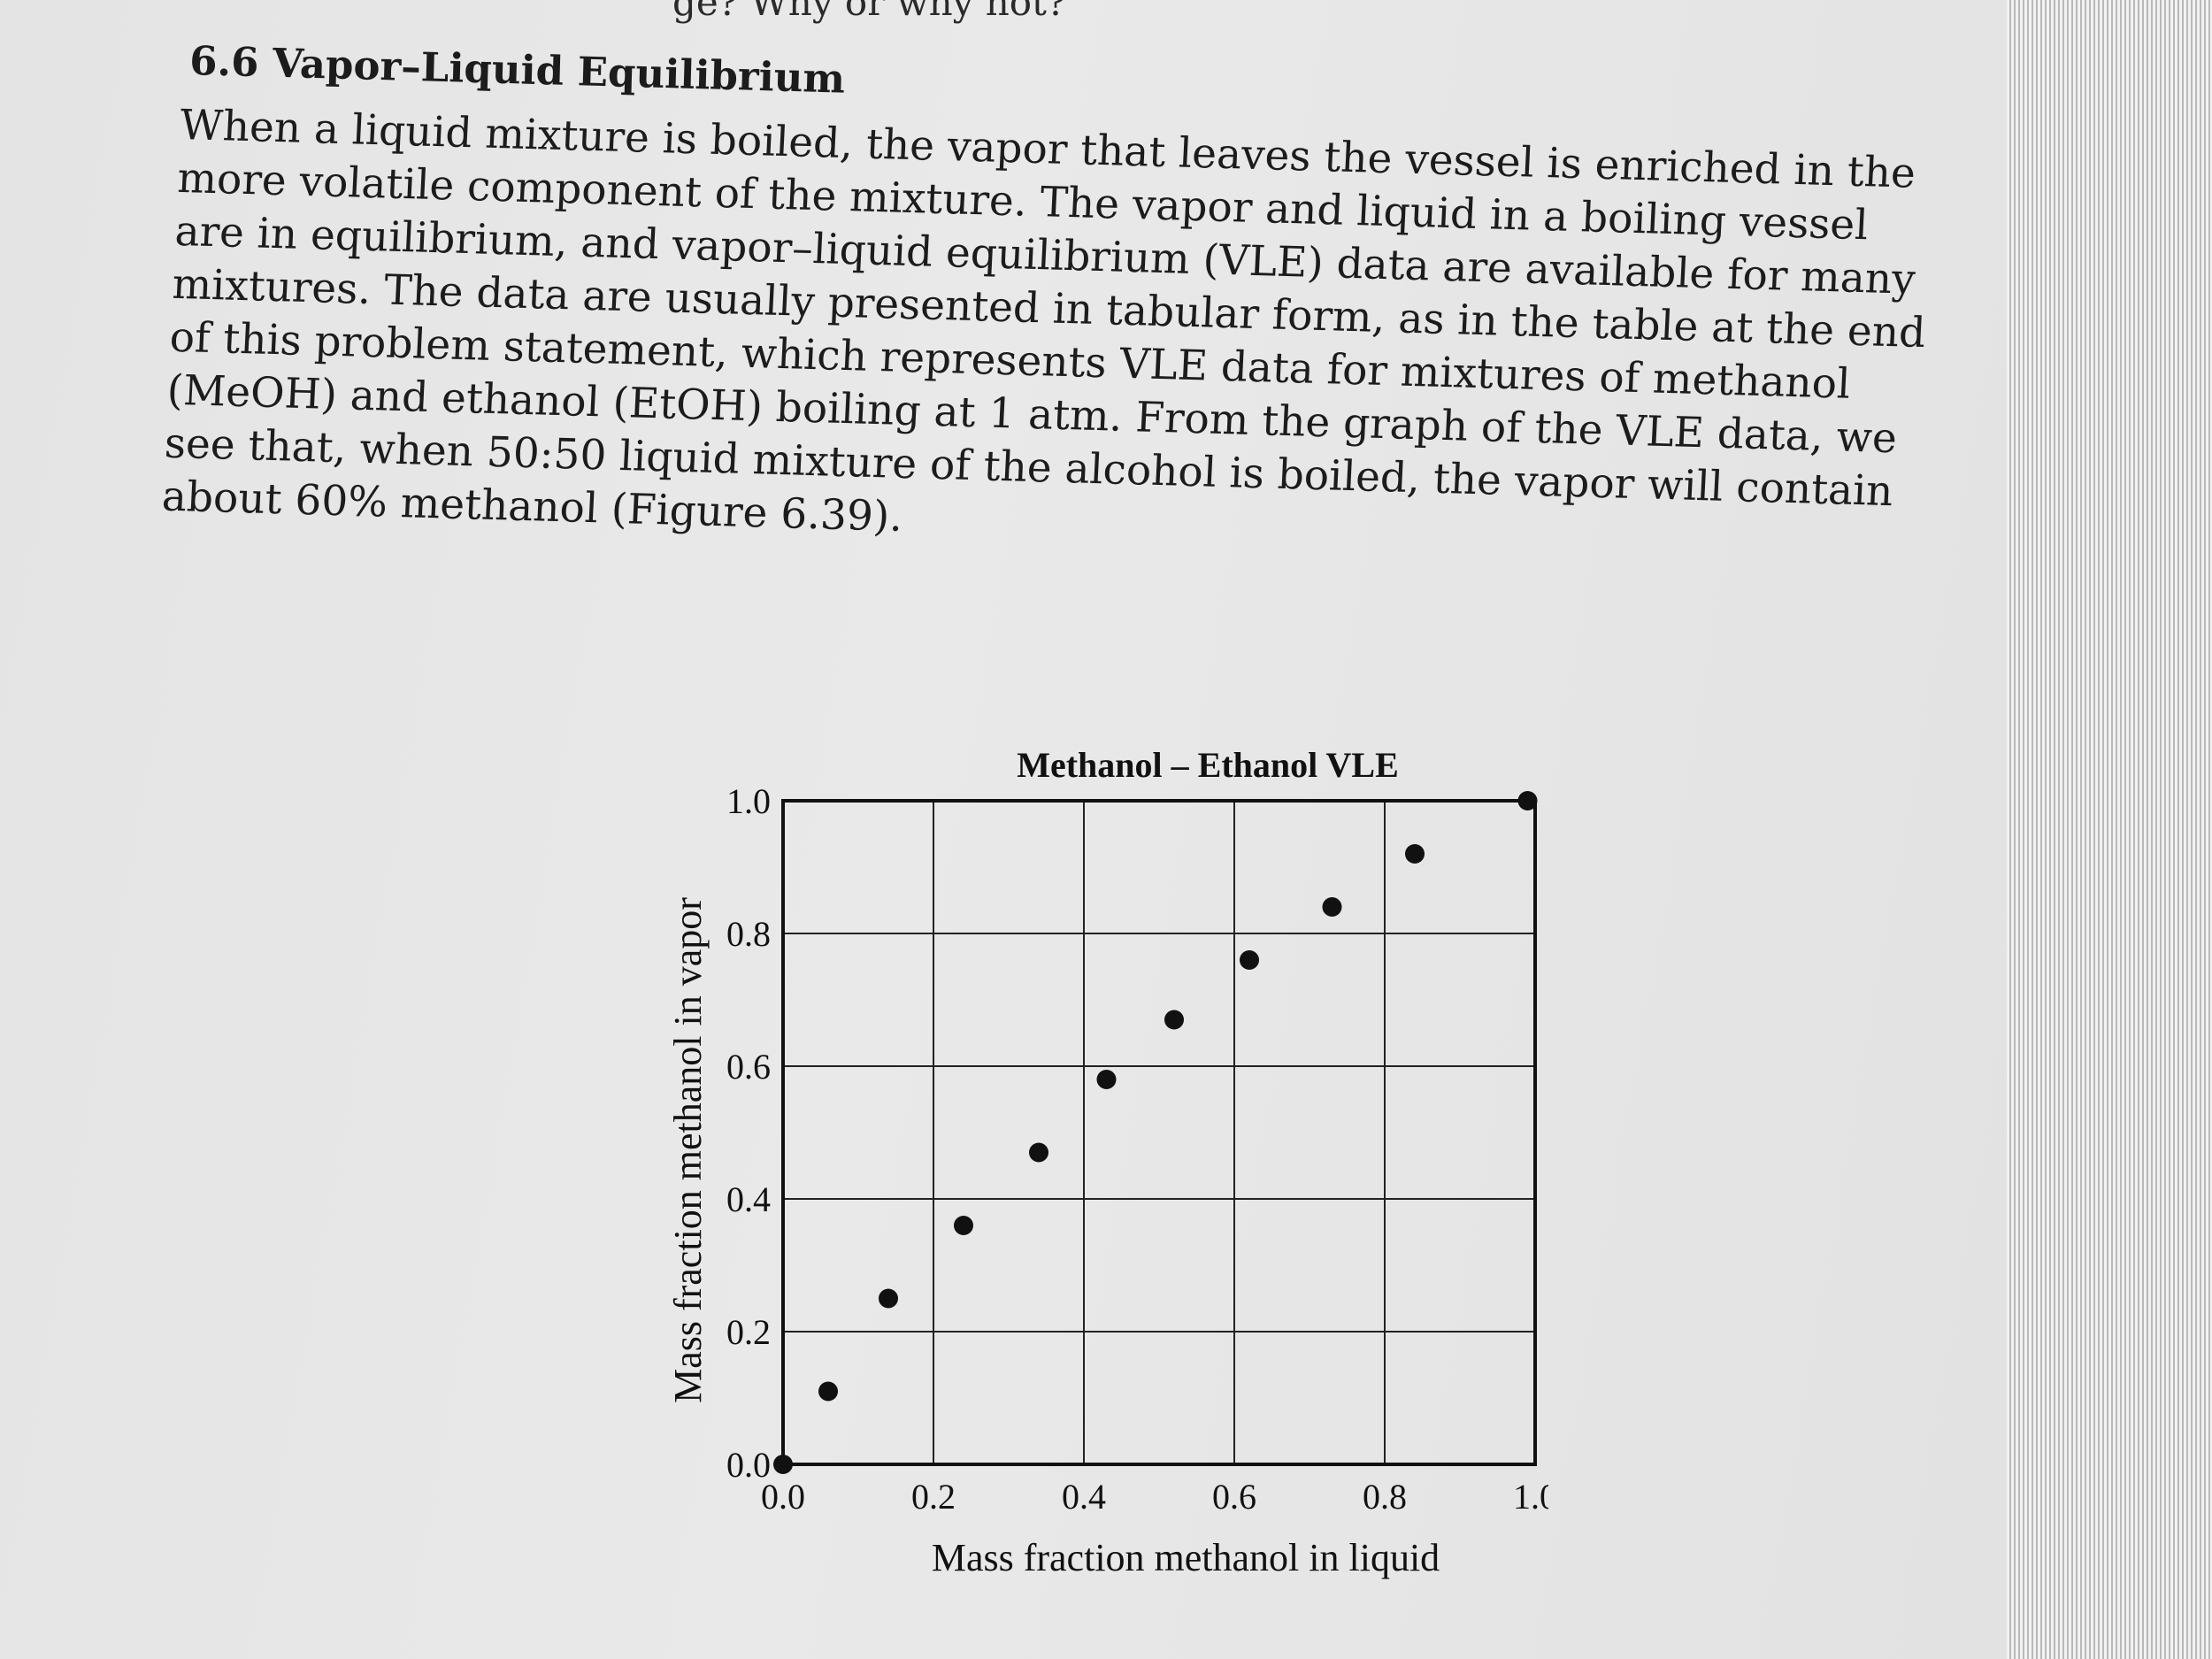 This screenshot has width=2212, height=1659. Describe the element at coordinates (749, 1067) in the screenshot. I see `y-tick-label: 0.6` at that location.